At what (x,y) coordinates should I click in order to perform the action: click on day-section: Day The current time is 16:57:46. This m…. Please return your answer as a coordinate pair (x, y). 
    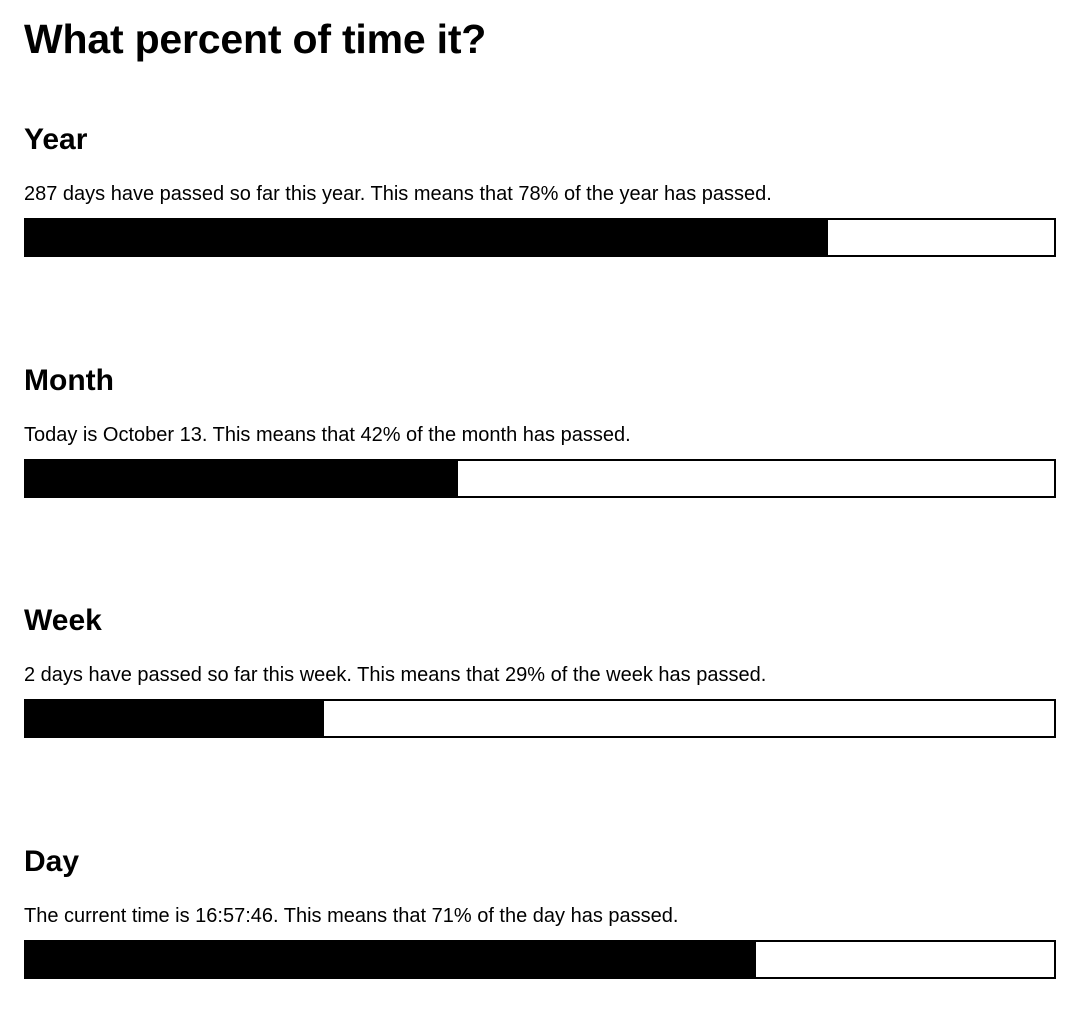
    Looking at the image, I should click on (540, 919).